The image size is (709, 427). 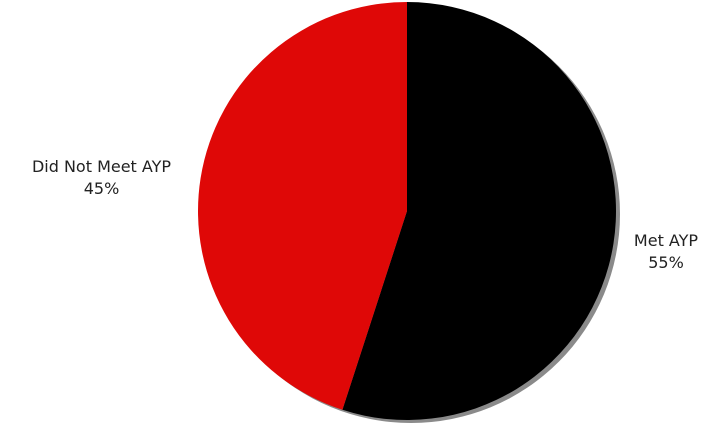 What do you see at coordinates (666, 240) in the screenshot?
I see `slice-label-met-ayp-name: Met AYP` at bounding box center [666, 240].